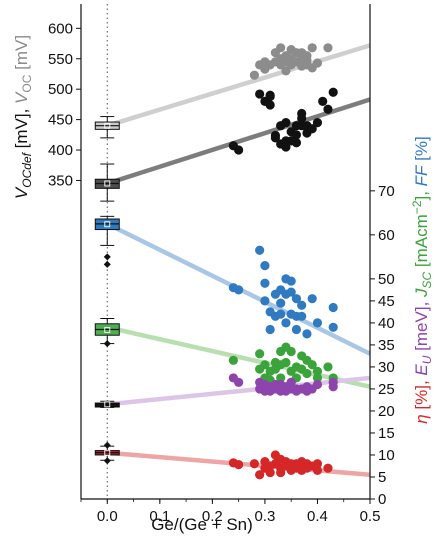 This screenshot has height=550, width=448. What do you see at coordinates (60, 89) in the screenshot?
I see `left-tick-label: 500` at bounding box center [60, 89].